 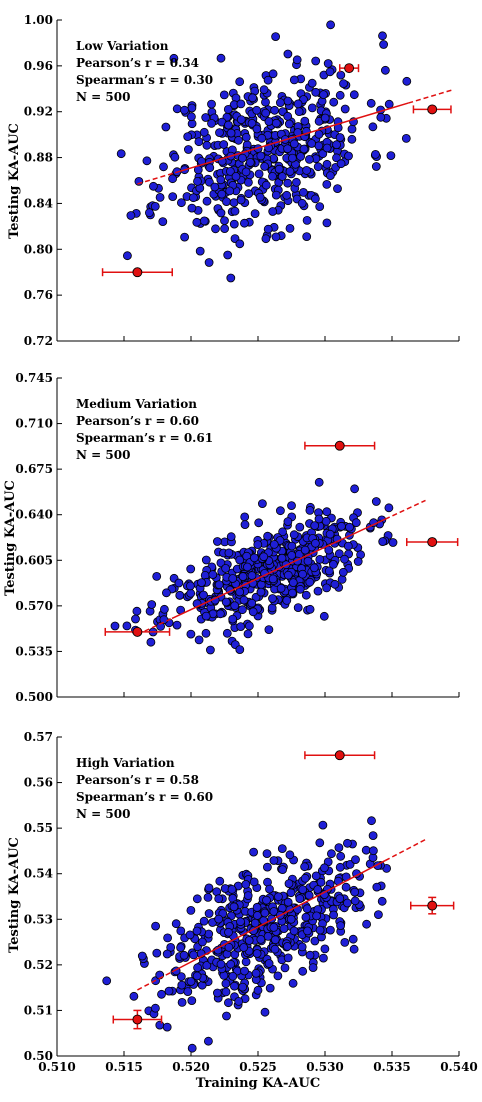 What do you see at coordinates (278, 916) in the screenshot?
I see `fit-line-high` at bounding box center [278, 916].